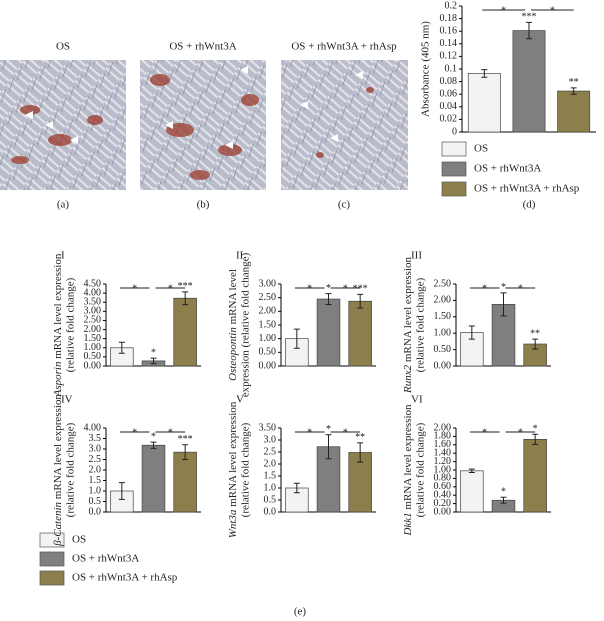 This screenshot has height=621, width=604. Describe the element at coordinates (300, 612) in the screenshot. I see `caption: (e)` at that location.